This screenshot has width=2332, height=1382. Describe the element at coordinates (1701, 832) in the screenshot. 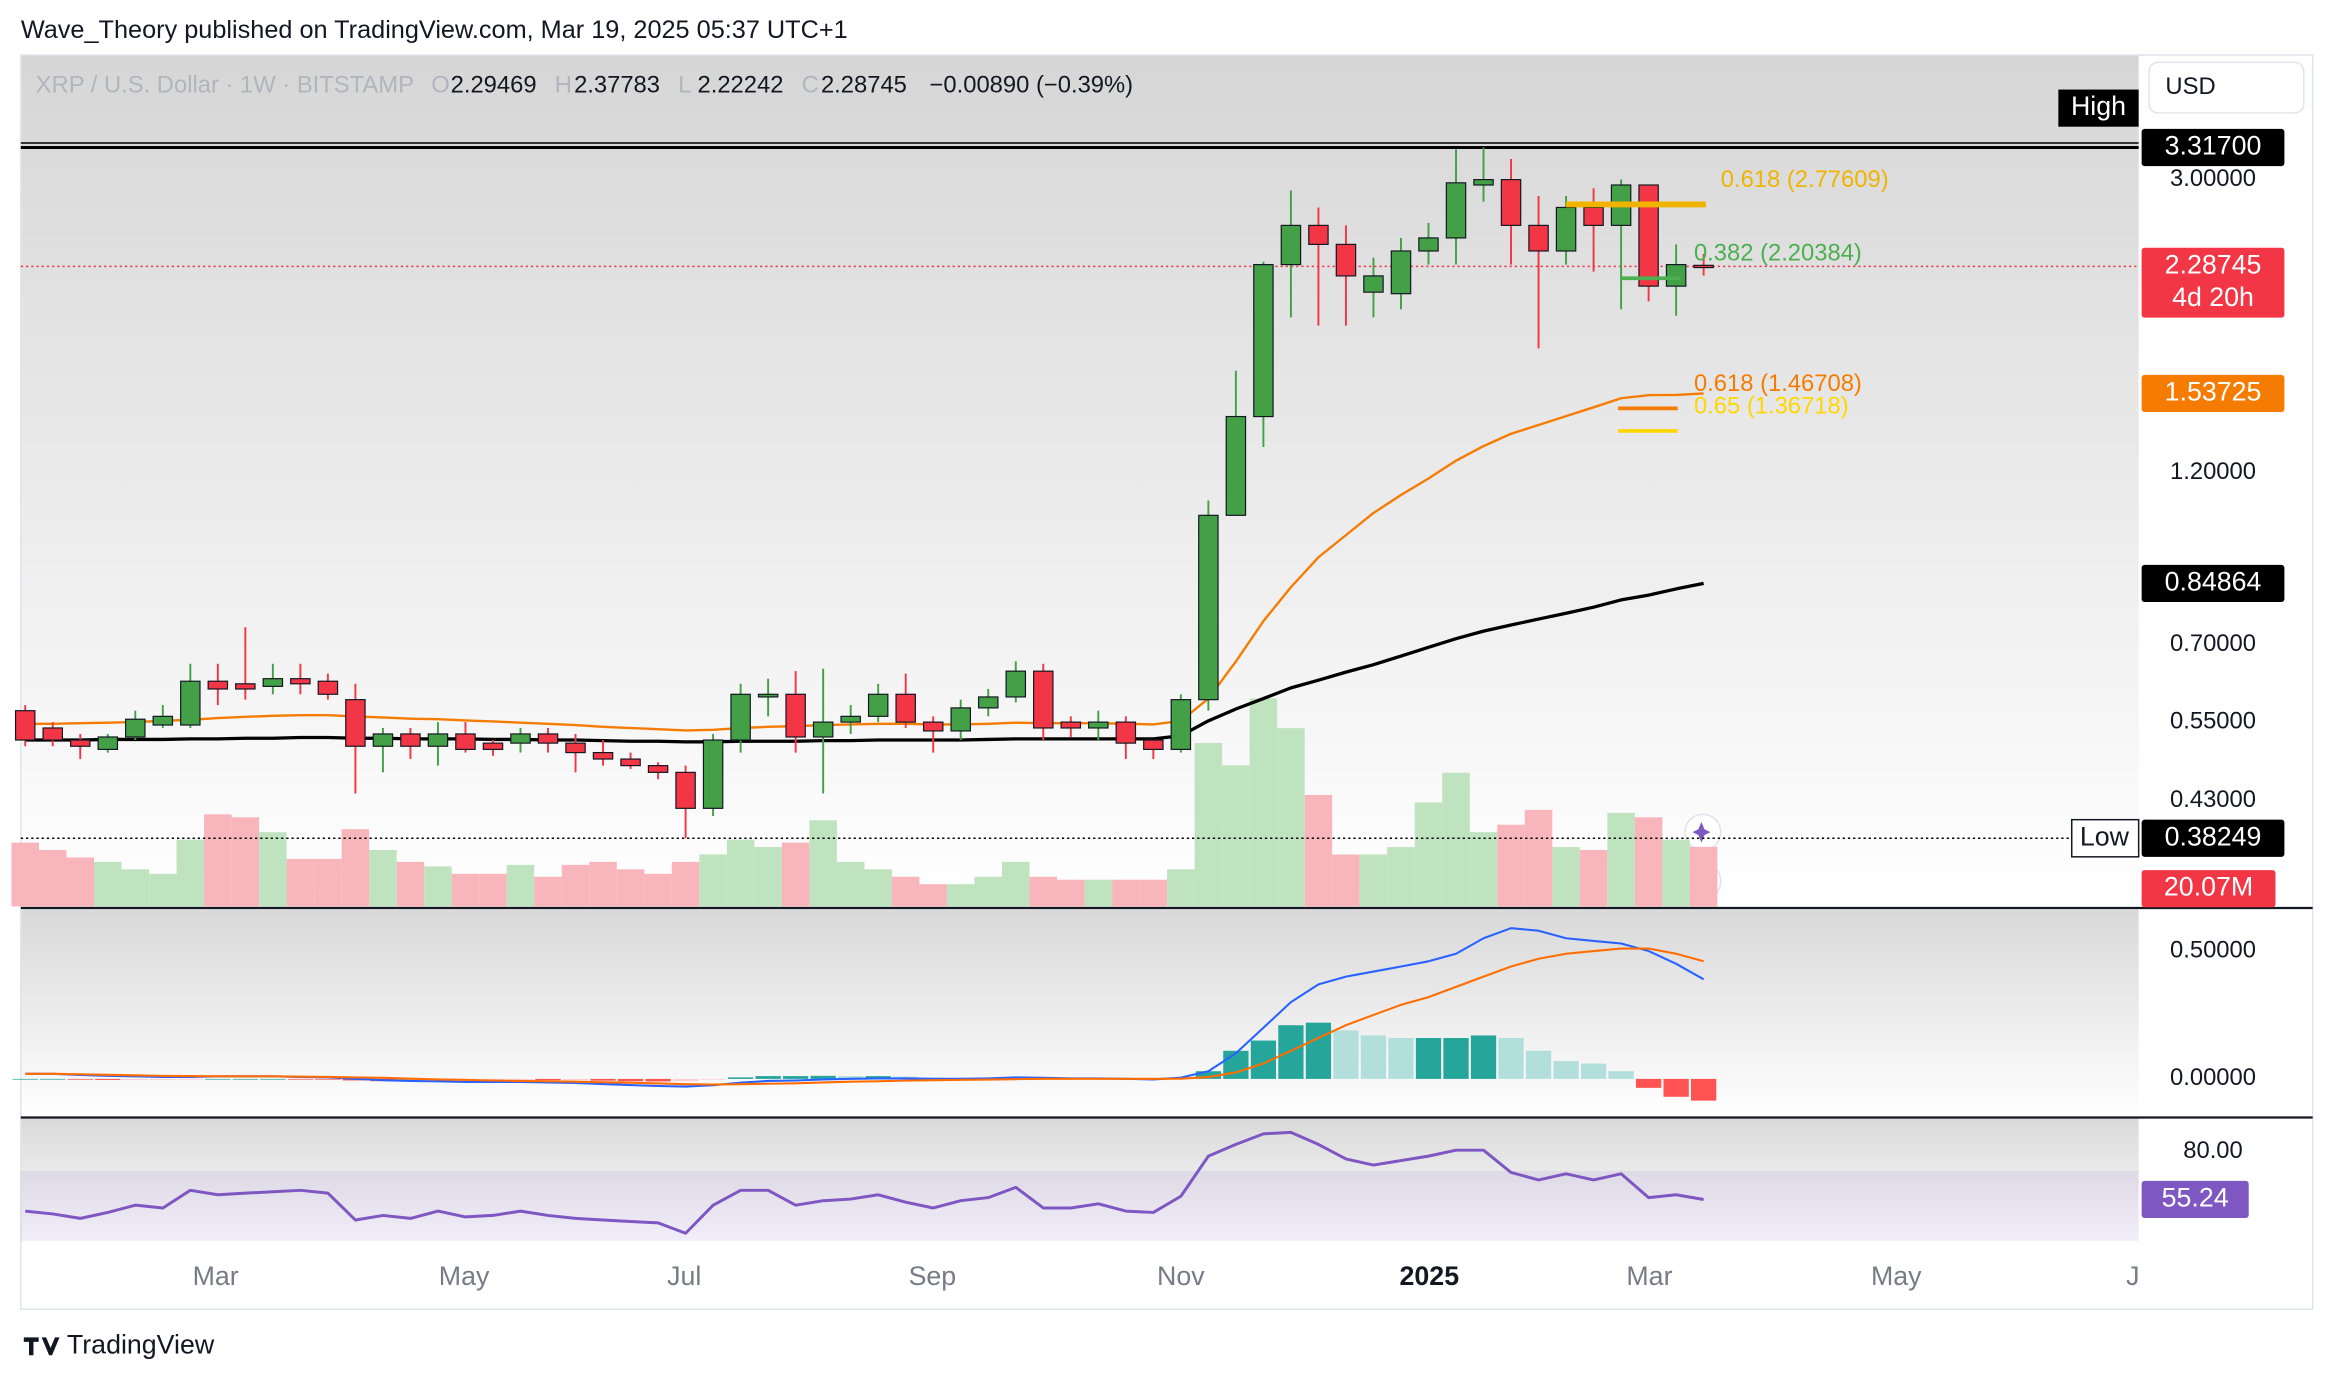

I see `event-icon` at that location.